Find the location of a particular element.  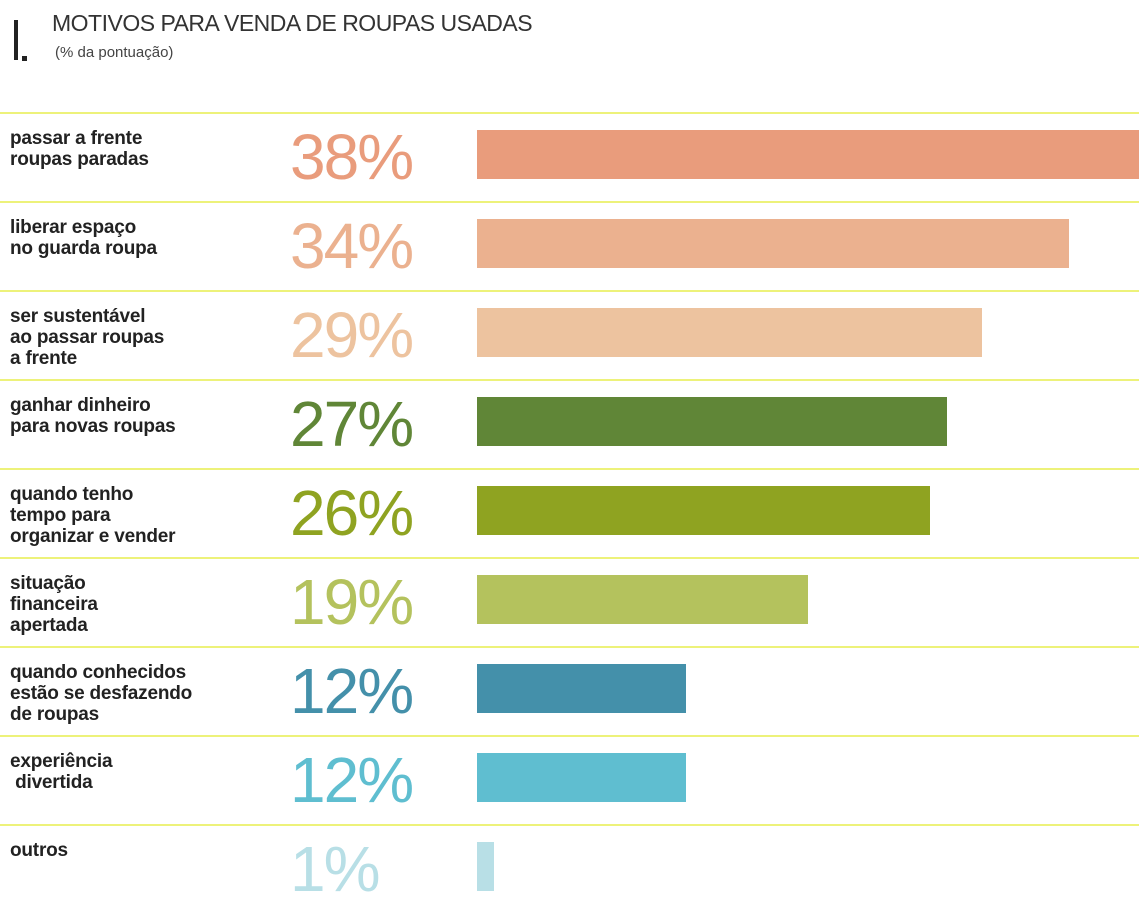

value-label: 19% is located at coordinates (352, 602).